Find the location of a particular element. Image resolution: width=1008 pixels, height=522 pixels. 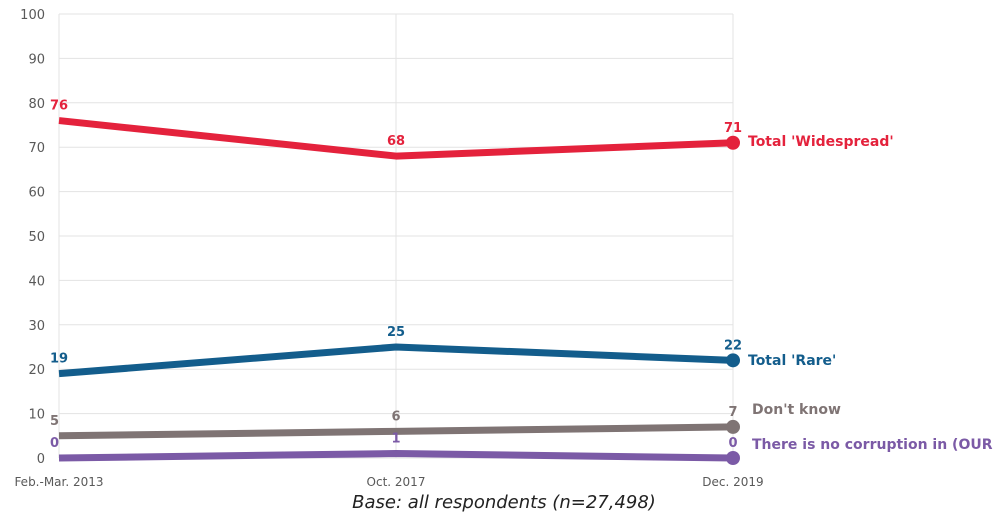

data-label: 1 is located at coordinates (395, 439).